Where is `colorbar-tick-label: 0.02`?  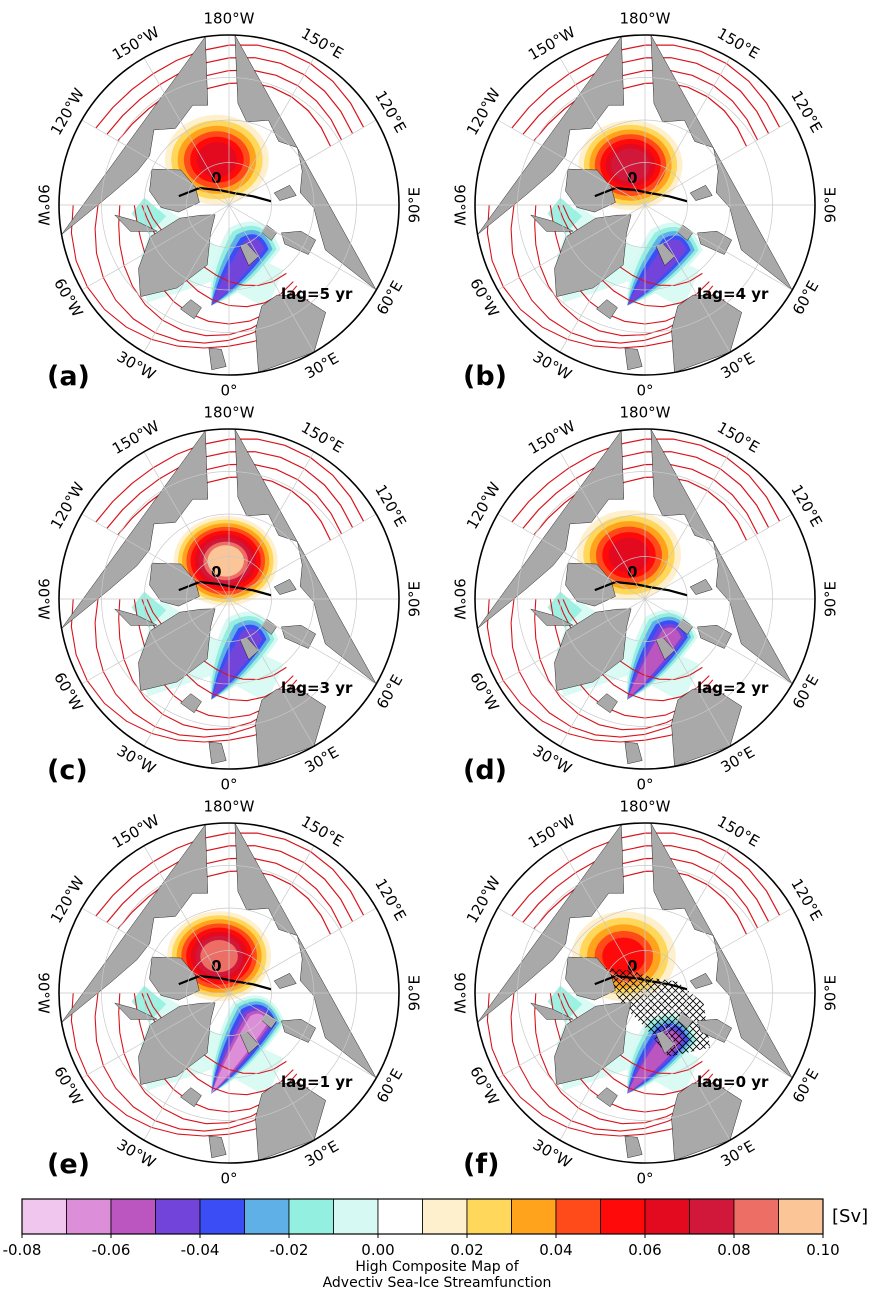 colorbar-tick-label: 0.02 is located at coordinates (466, 1250).